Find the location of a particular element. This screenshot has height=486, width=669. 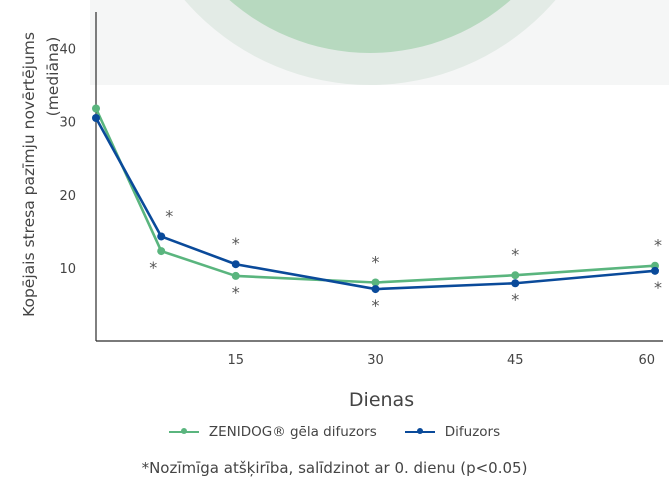

y-axis-label-line2: (mediāna) is located at coordinates (53, 77).